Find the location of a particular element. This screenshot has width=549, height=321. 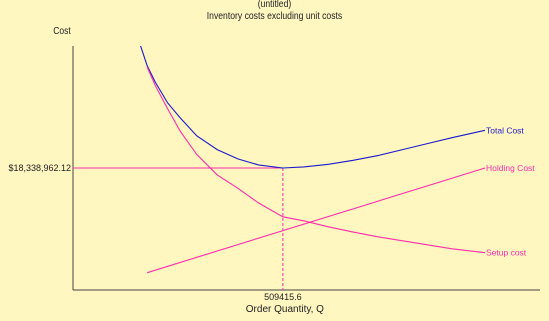

series-label-holding-cost: Holding Cost is located at coordinates (510, 168).